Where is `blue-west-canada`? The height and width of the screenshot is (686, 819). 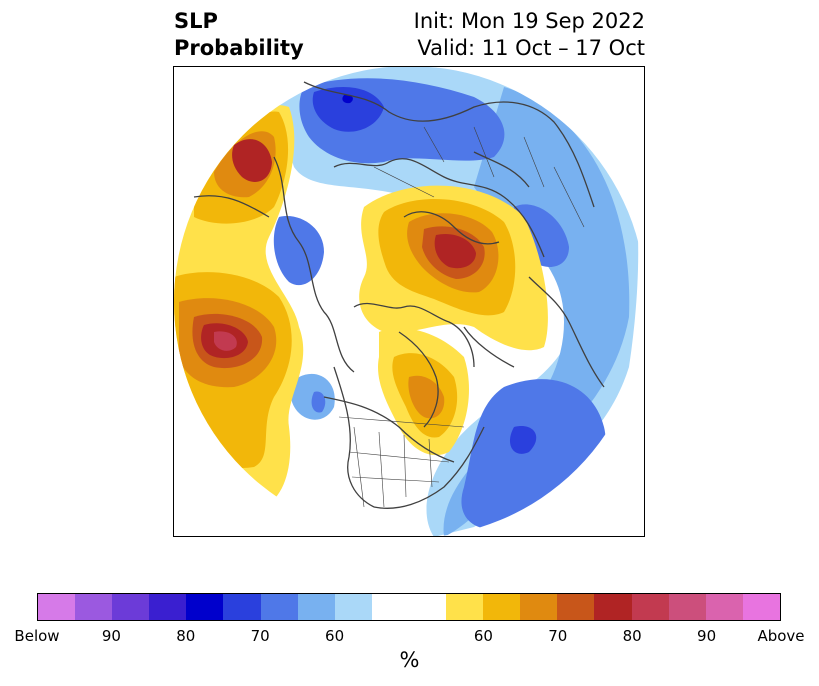 blue-west-canada is located at coordinates (298, 251).